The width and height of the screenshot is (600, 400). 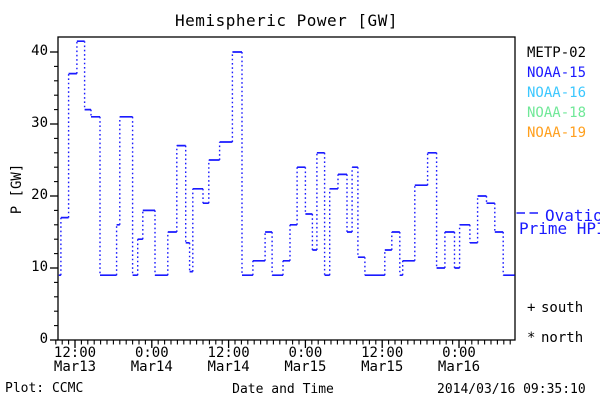 I want to click on north-marker-legend: * north, so click(x=555, y=338).